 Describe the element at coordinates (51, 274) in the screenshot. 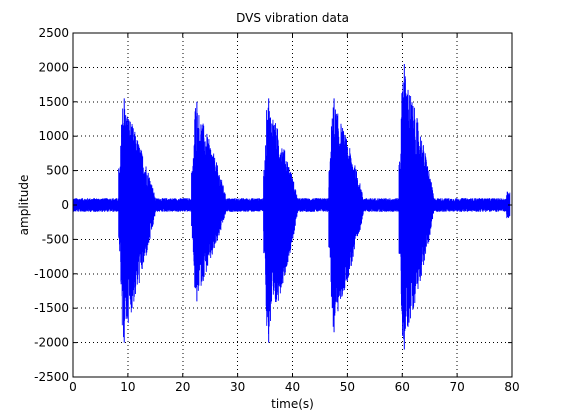

I see `y-tick-label: -1000` at that location.